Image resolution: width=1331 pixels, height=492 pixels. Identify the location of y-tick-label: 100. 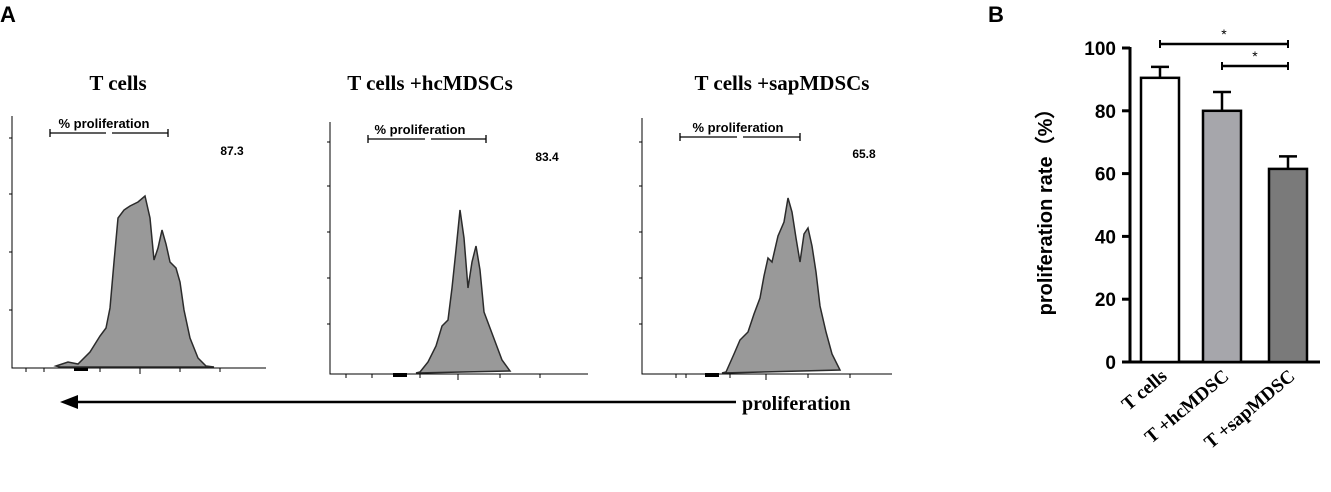
(1100, 49).